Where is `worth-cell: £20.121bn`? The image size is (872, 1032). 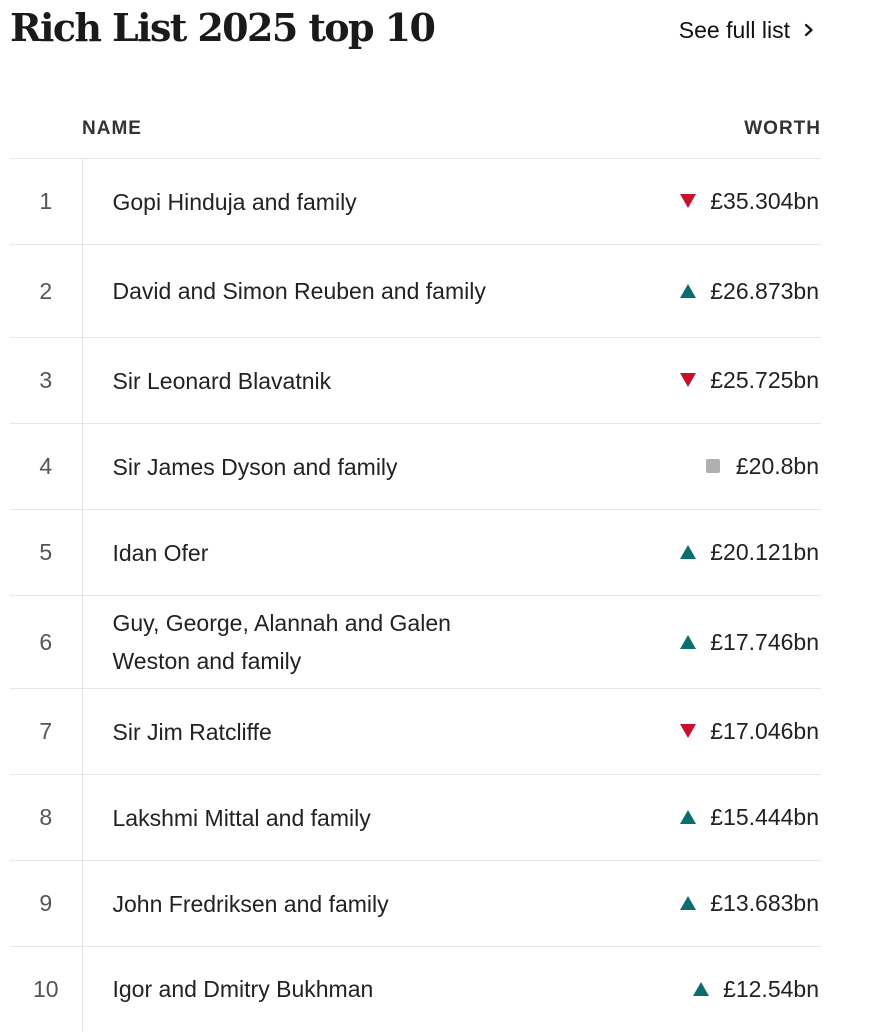
worth-cell: £20.121bn is located at coordinates (661, 552).